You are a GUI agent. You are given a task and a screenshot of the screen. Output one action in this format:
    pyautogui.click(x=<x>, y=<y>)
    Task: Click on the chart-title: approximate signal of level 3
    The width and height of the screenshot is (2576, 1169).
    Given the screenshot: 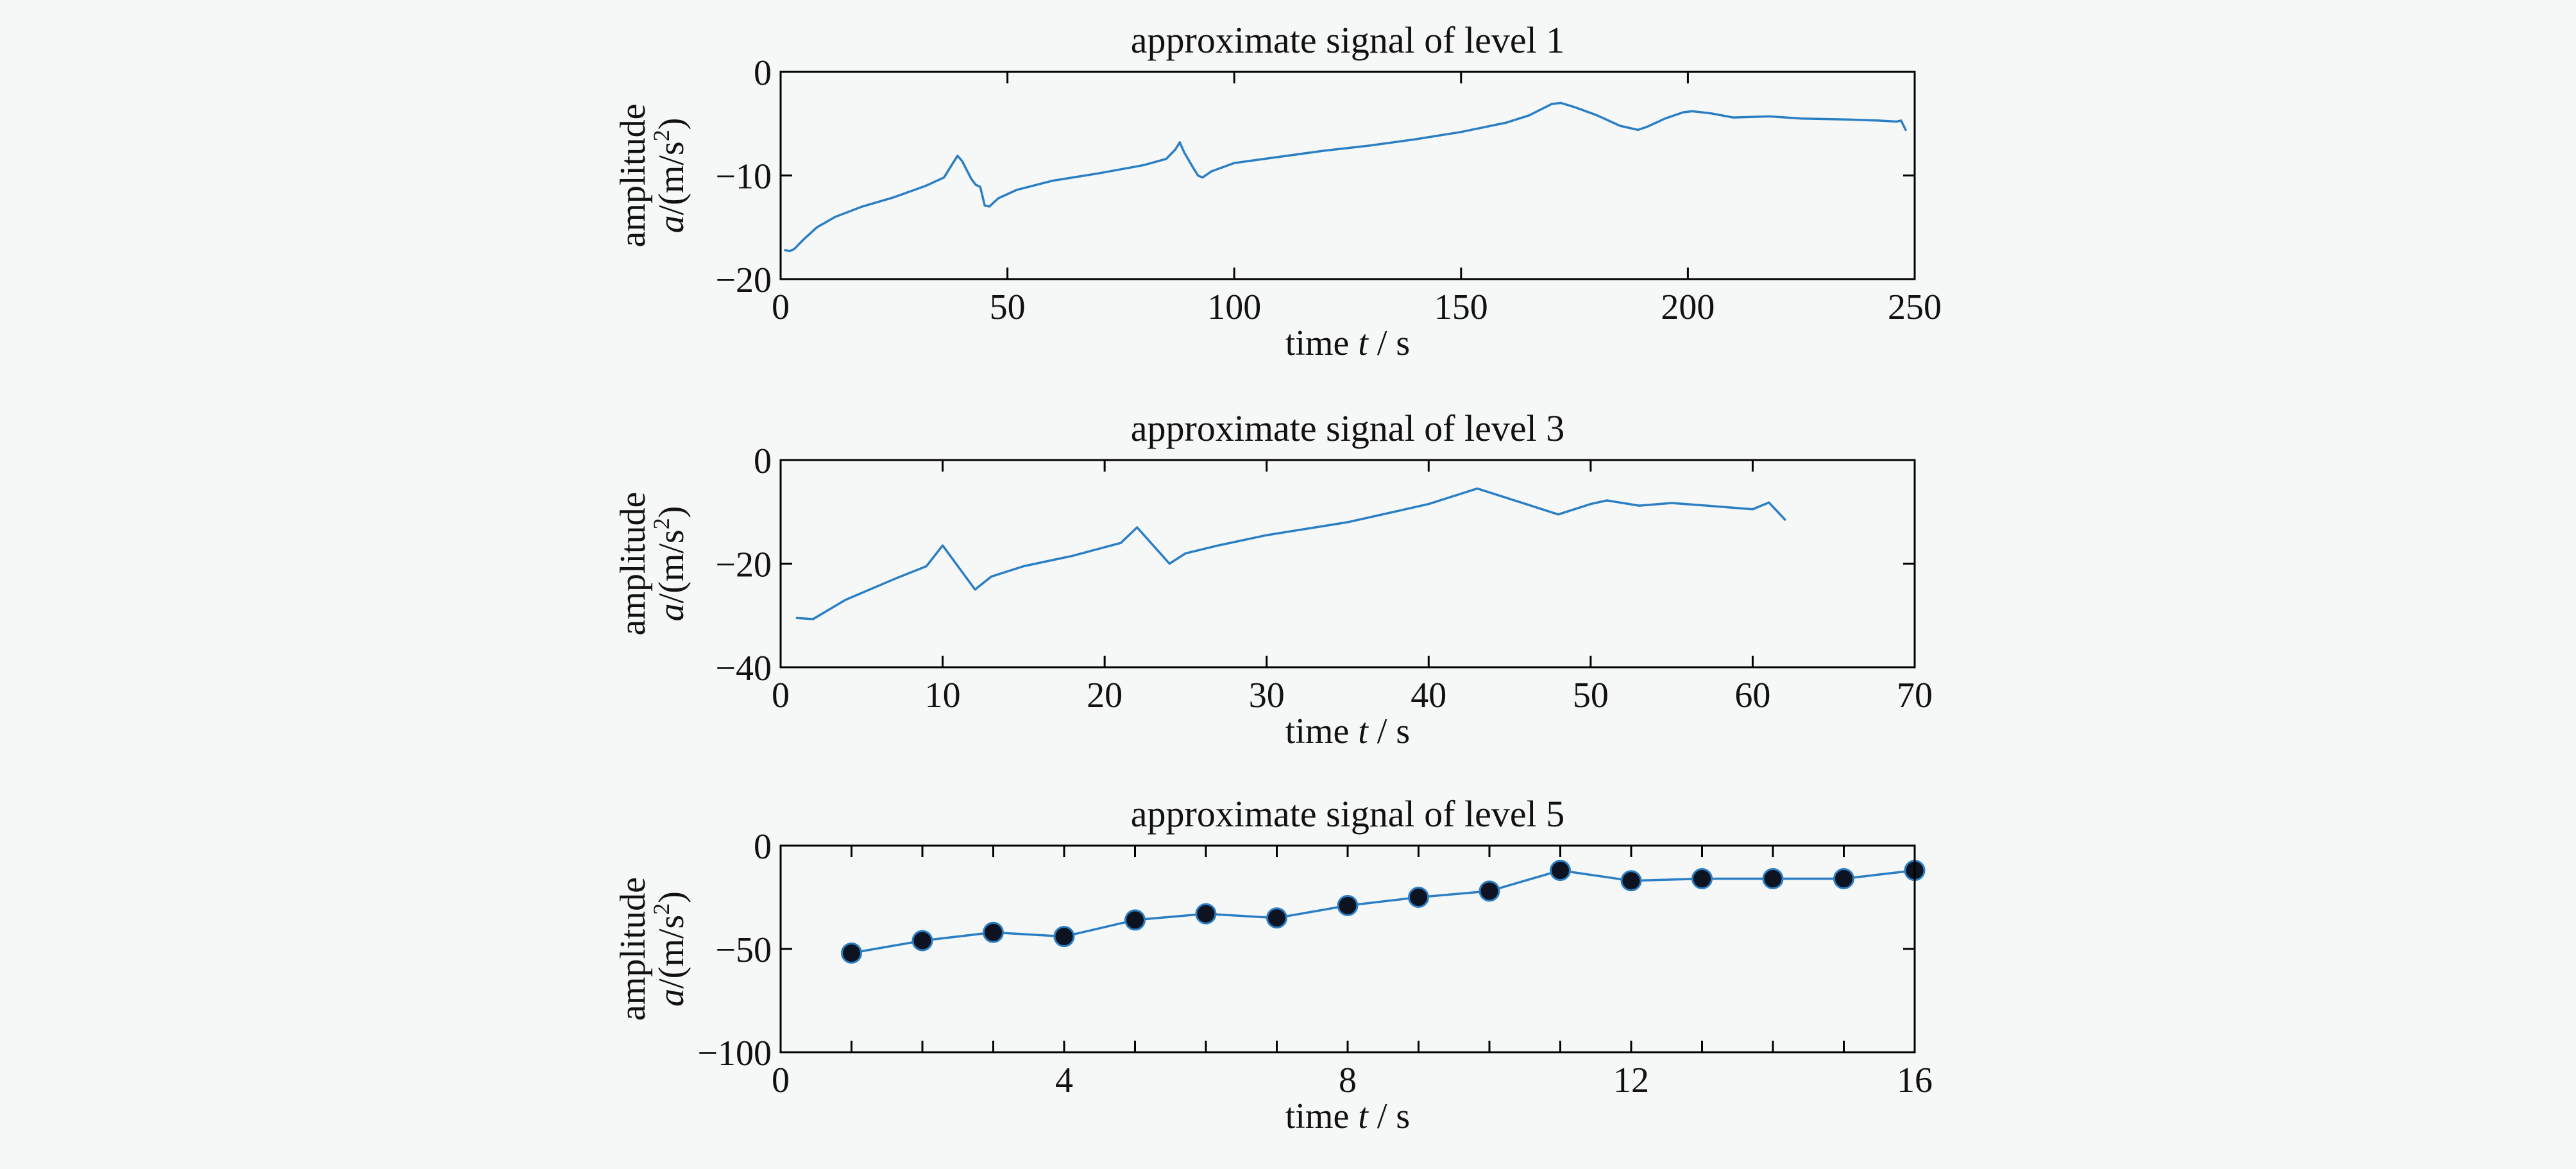 What is the action you would take?
    pyautogui.click(x=1347, y=428)
    